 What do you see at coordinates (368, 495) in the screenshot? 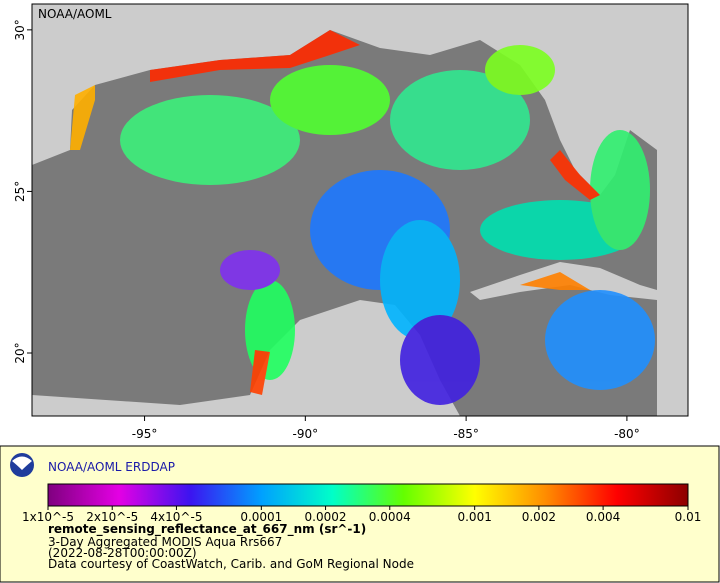
I see `colorbar` at bounding box center [368, 495].